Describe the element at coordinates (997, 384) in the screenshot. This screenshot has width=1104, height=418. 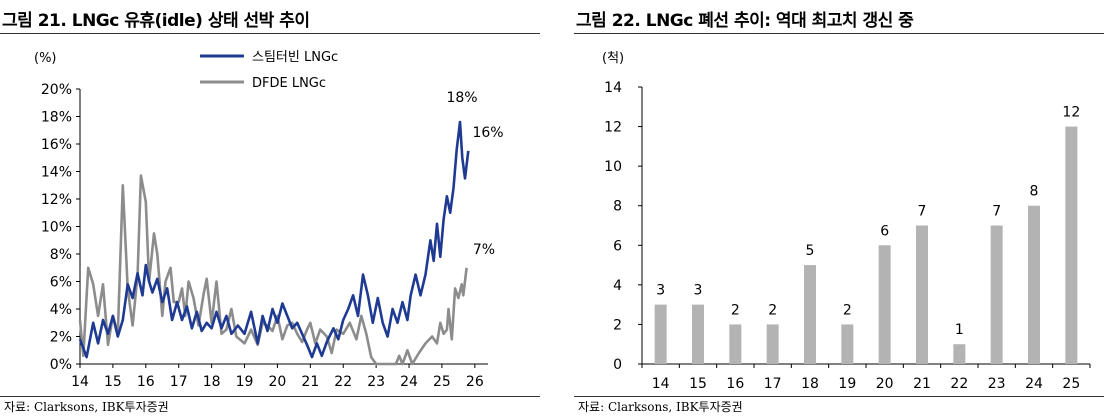
I see `right-x-tick-label: 23` at that location.